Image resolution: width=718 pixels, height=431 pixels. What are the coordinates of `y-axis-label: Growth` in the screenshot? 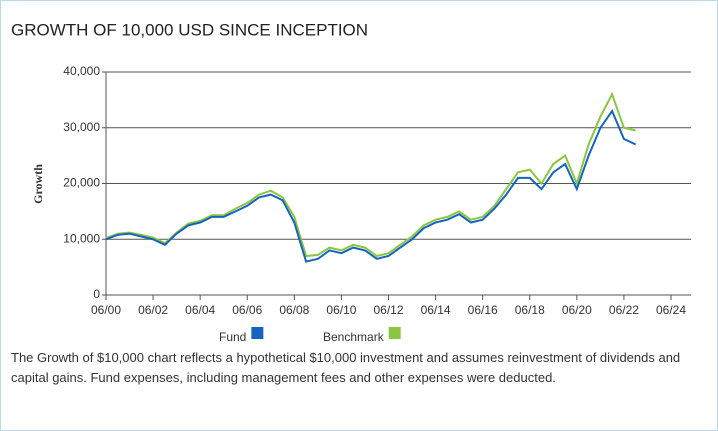 It's located at (38, 184).